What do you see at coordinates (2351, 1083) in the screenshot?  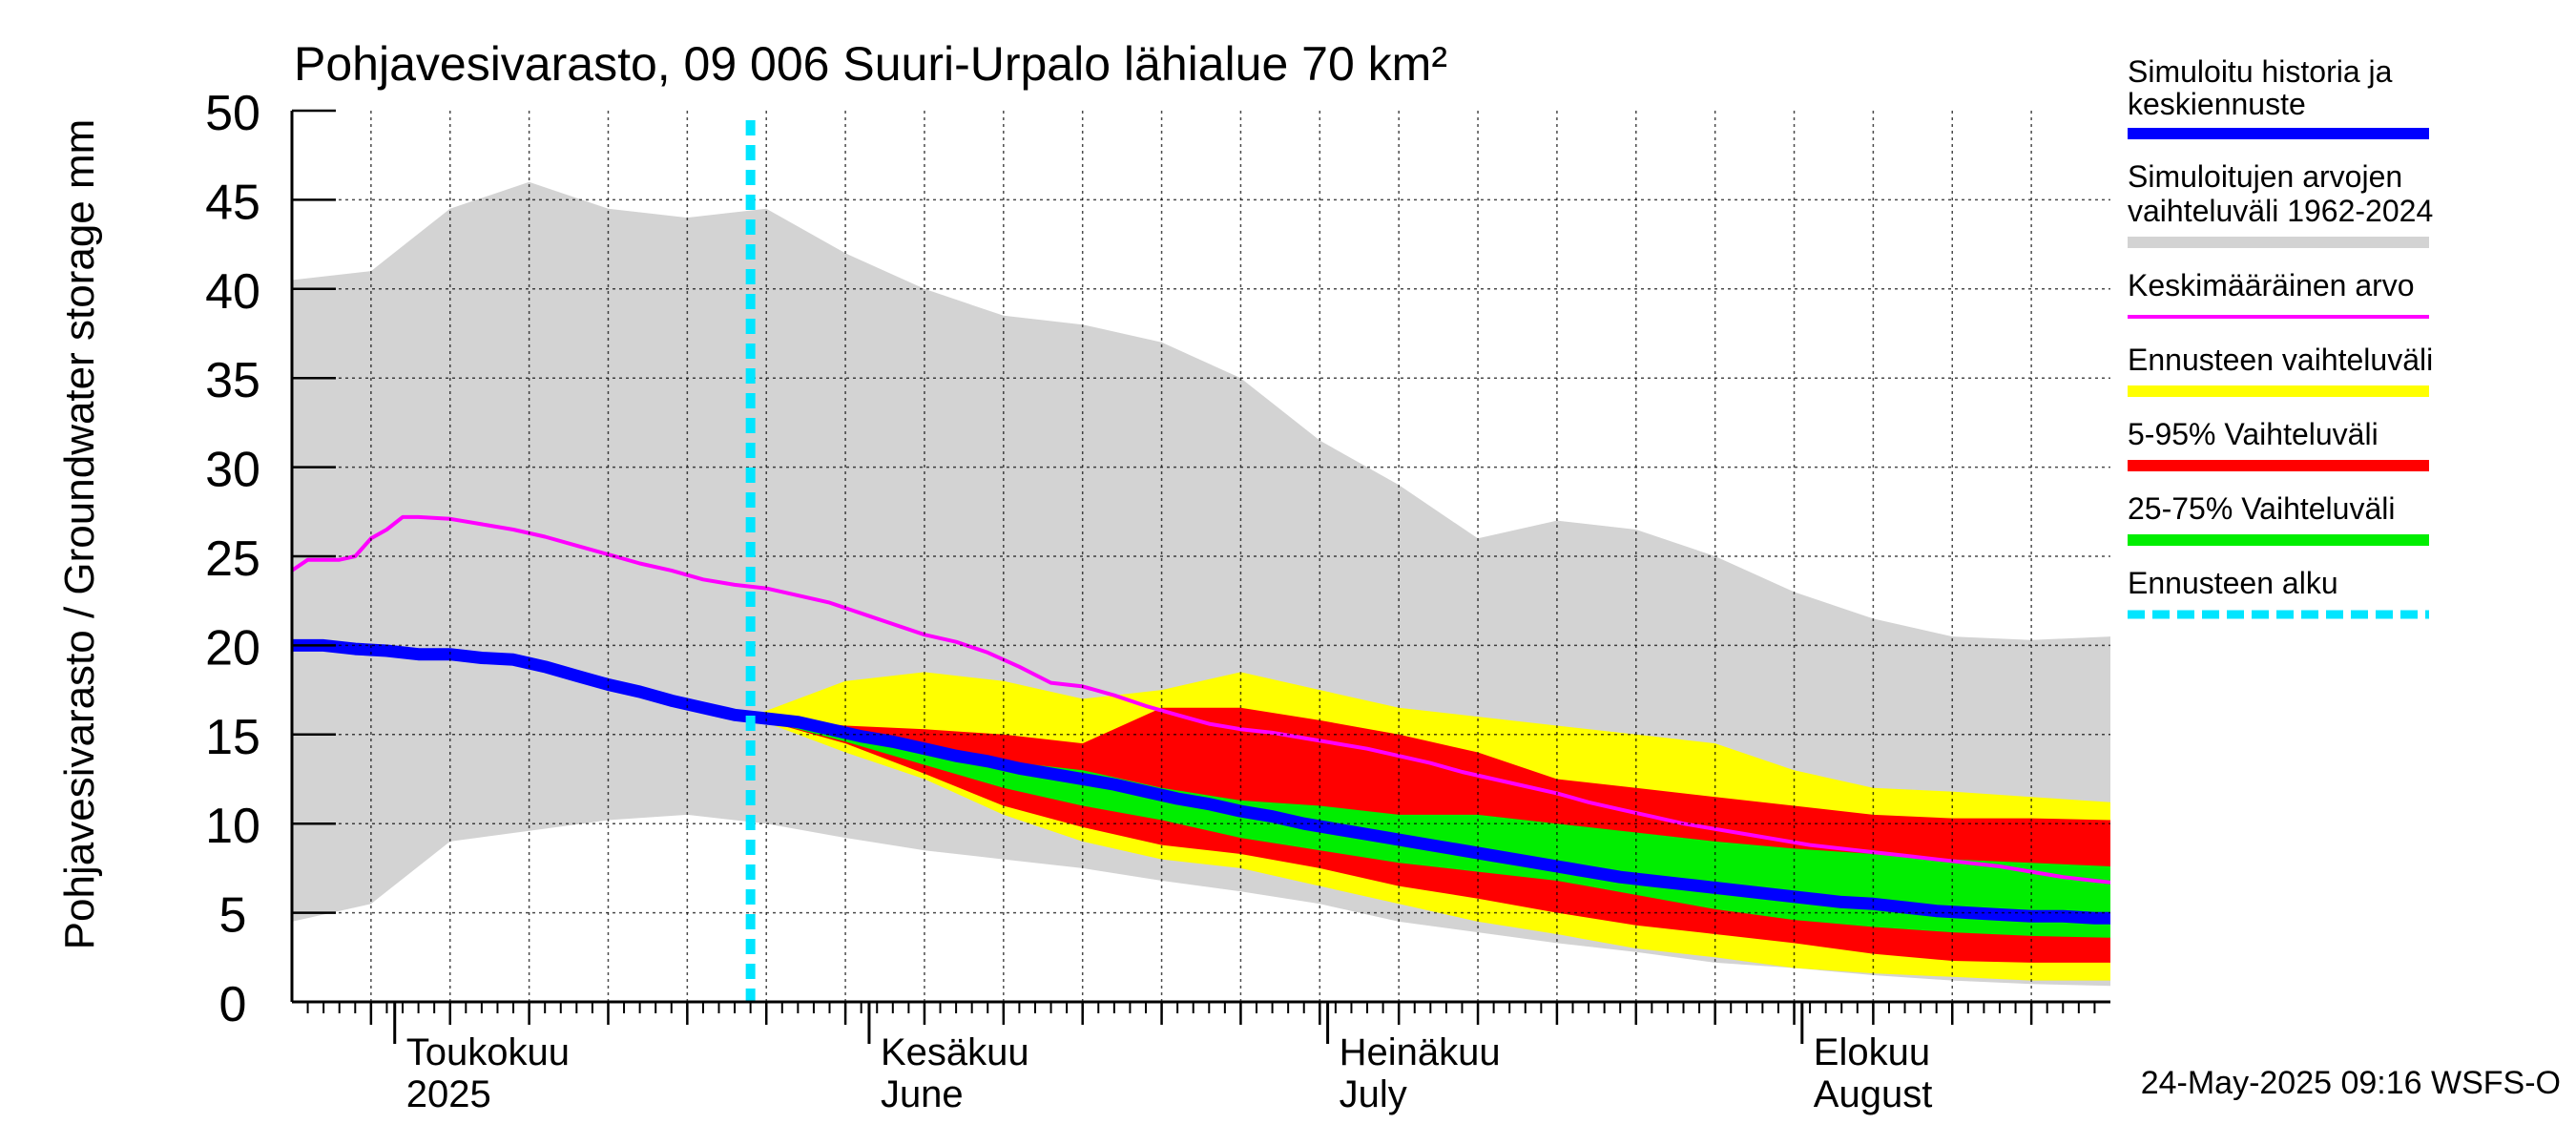 I see `timestamp-label: 24-May-2025 09:16 WSFS-O` at bounding box center [2351, 1083].